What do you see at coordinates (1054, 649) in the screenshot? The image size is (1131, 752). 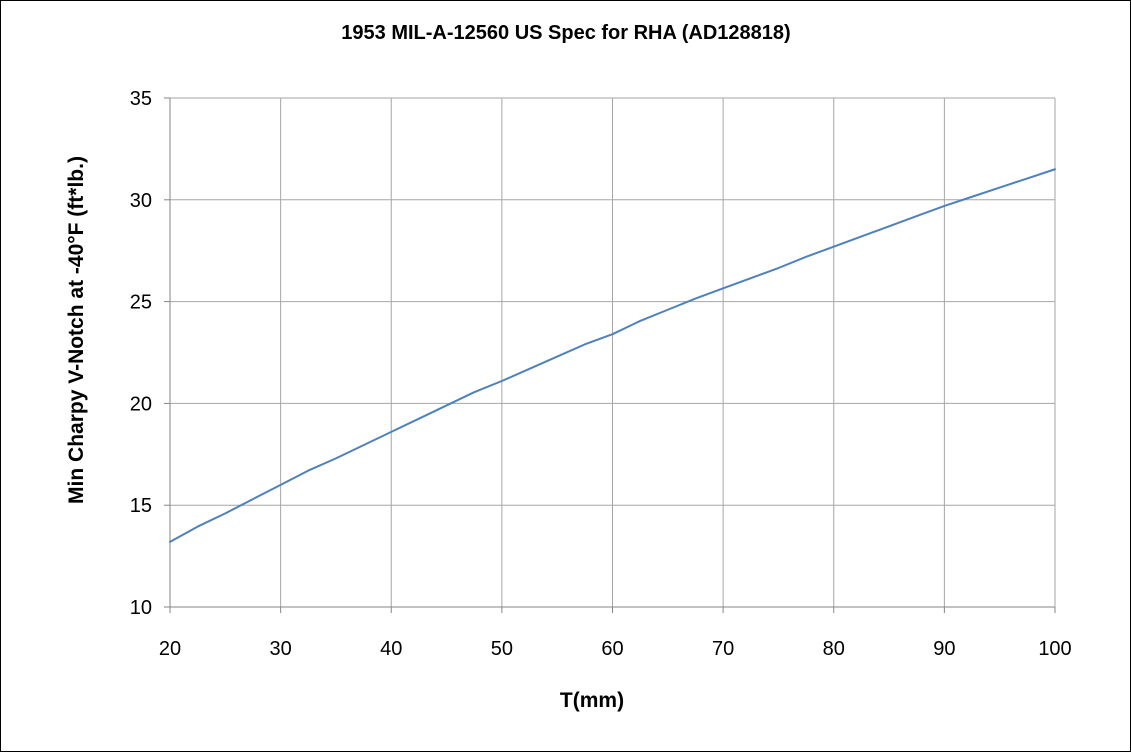 I see `x-tick-label: 100` at bounding box center [1054, 649].